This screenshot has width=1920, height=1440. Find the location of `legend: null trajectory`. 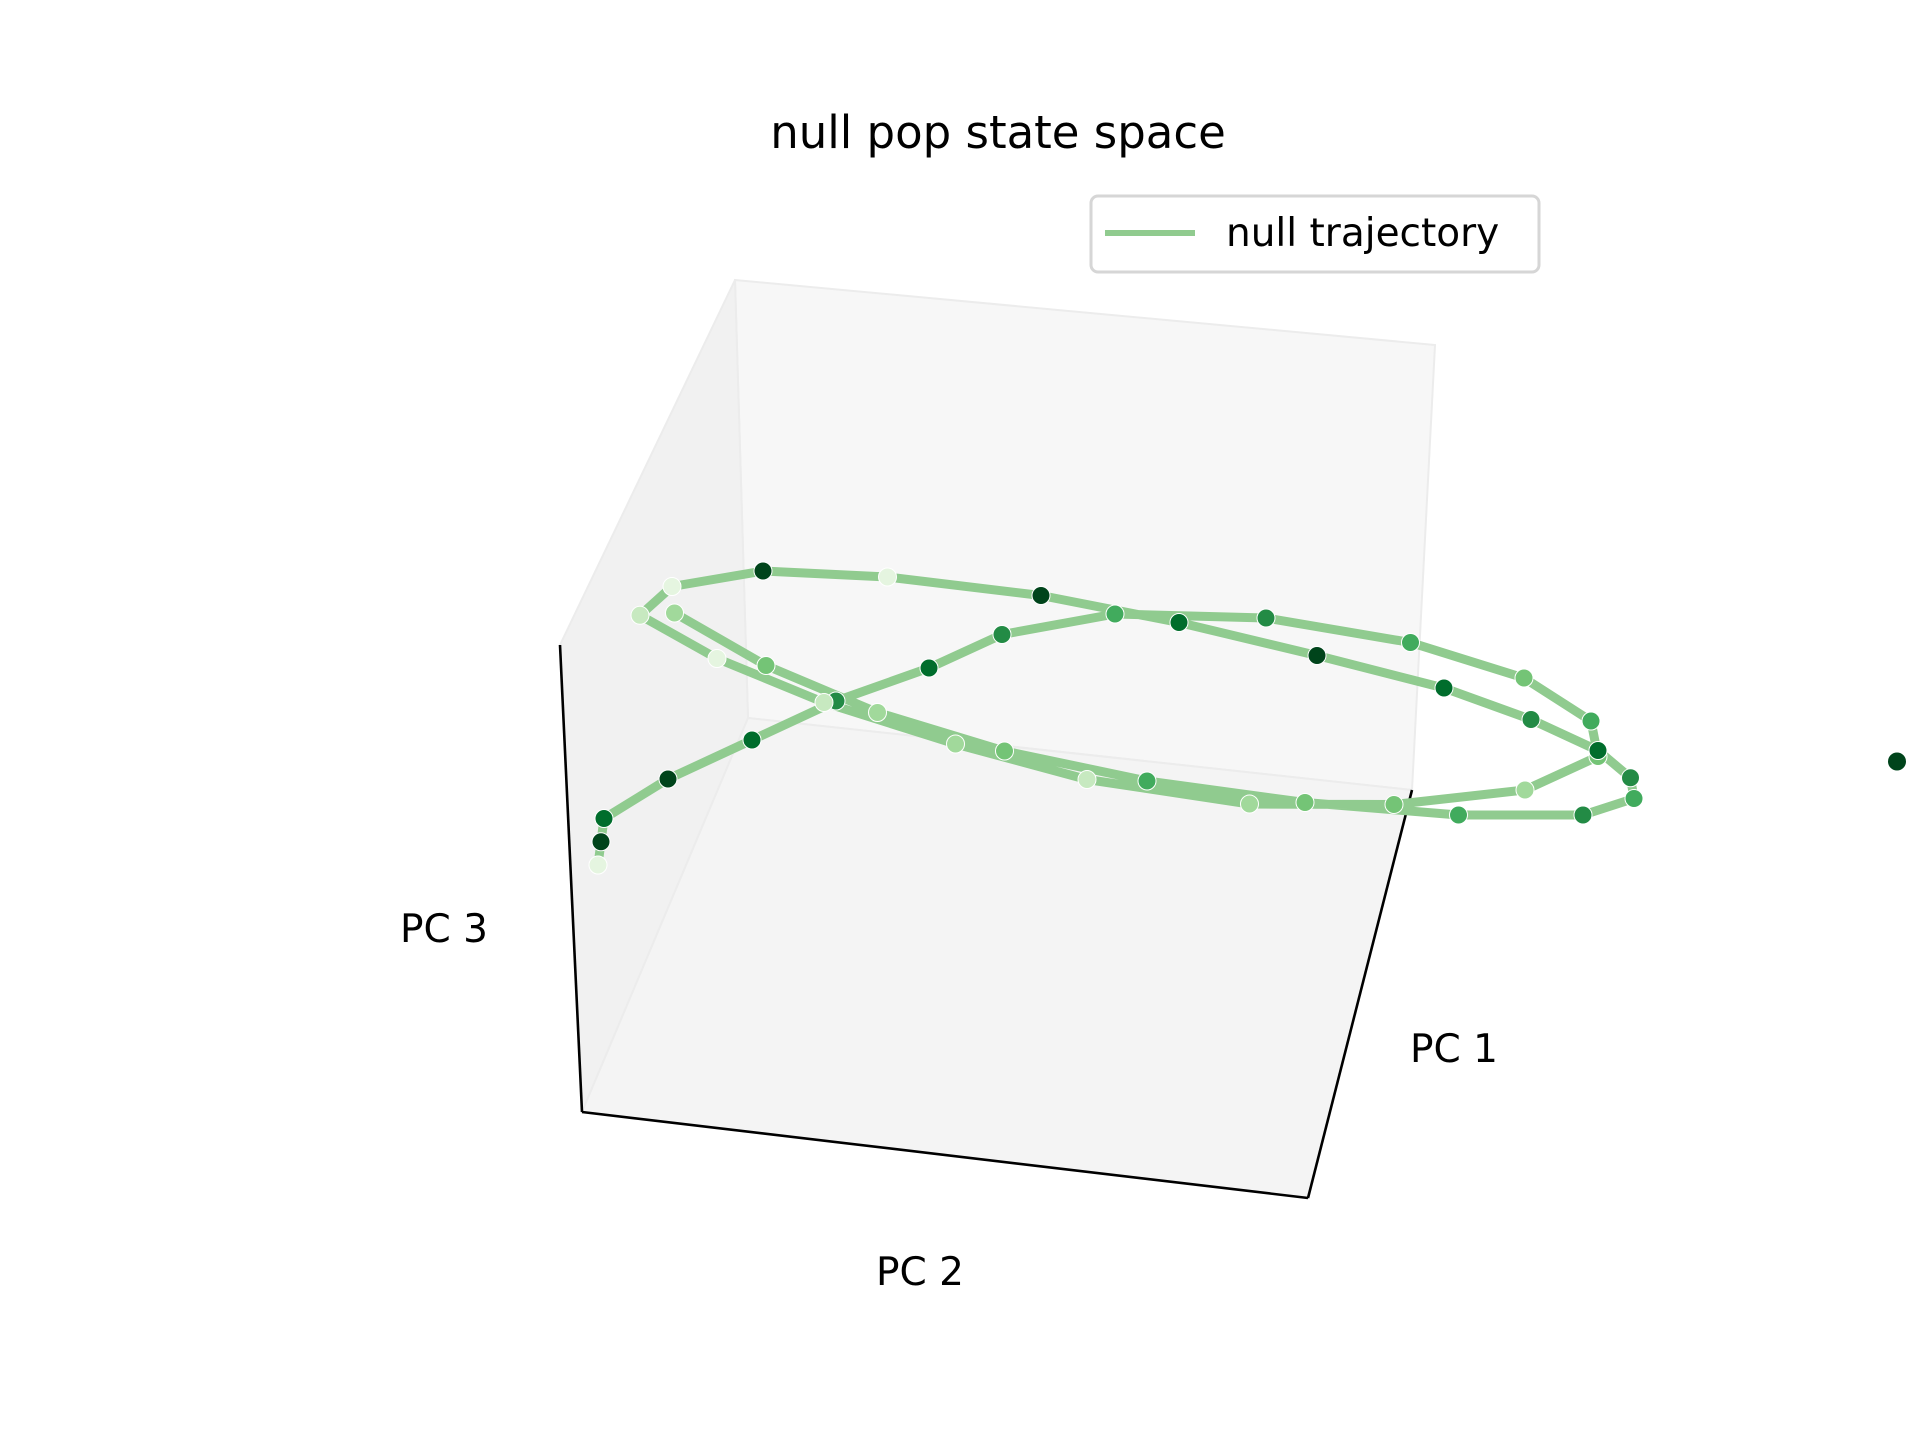

legend: null trajectory is located at coordinates (1315, 234).